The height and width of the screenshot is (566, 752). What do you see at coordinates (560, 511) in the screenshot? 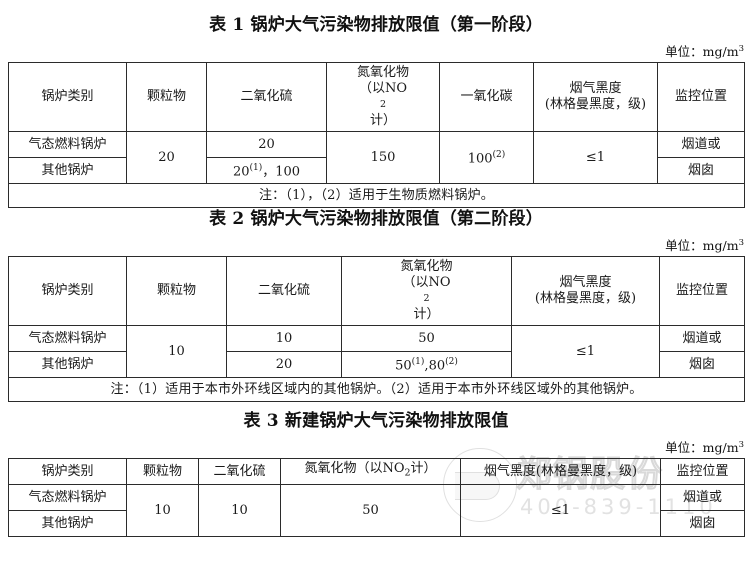
I see `table-3-smoke-value: ≤1` at bounding box center [560, 511].